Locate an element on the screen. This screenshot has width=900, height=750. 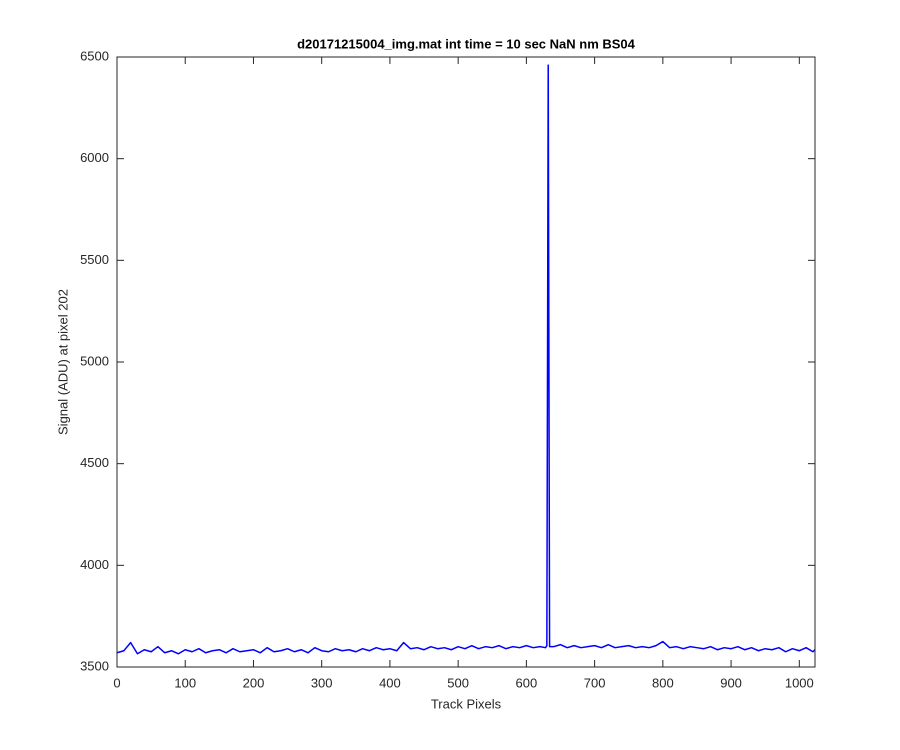
y-tick-label: 5500 is located at coordinates (94, 259).